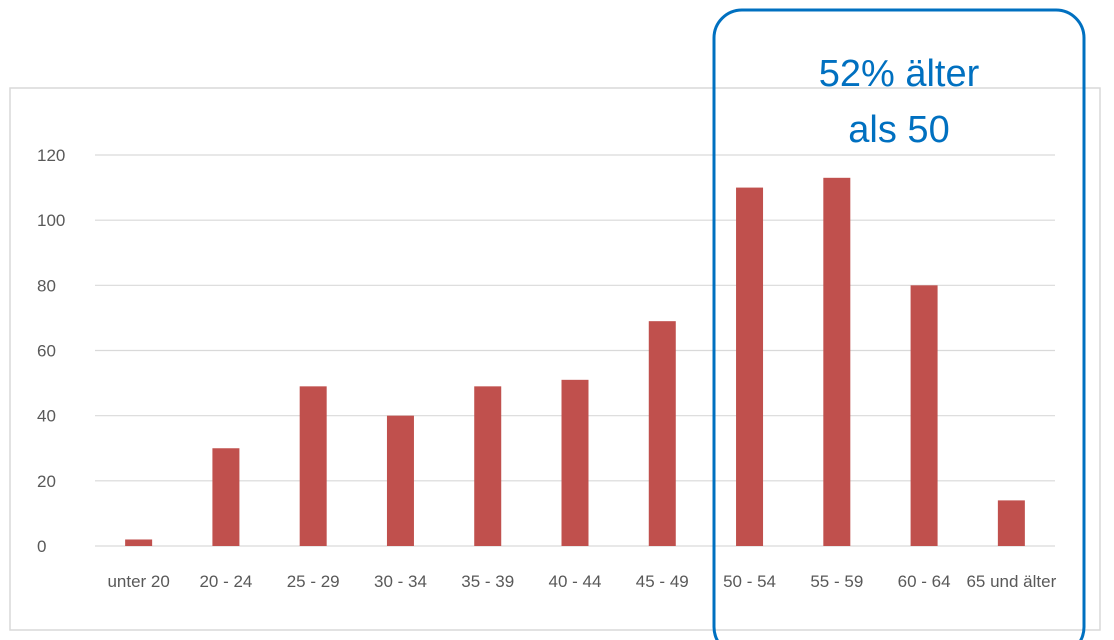 This screenshot has width=1114, height=640. Describe the element at coordinates (898, 130) in the screenshot. I see `annotation-line-2: als 50` at that location.